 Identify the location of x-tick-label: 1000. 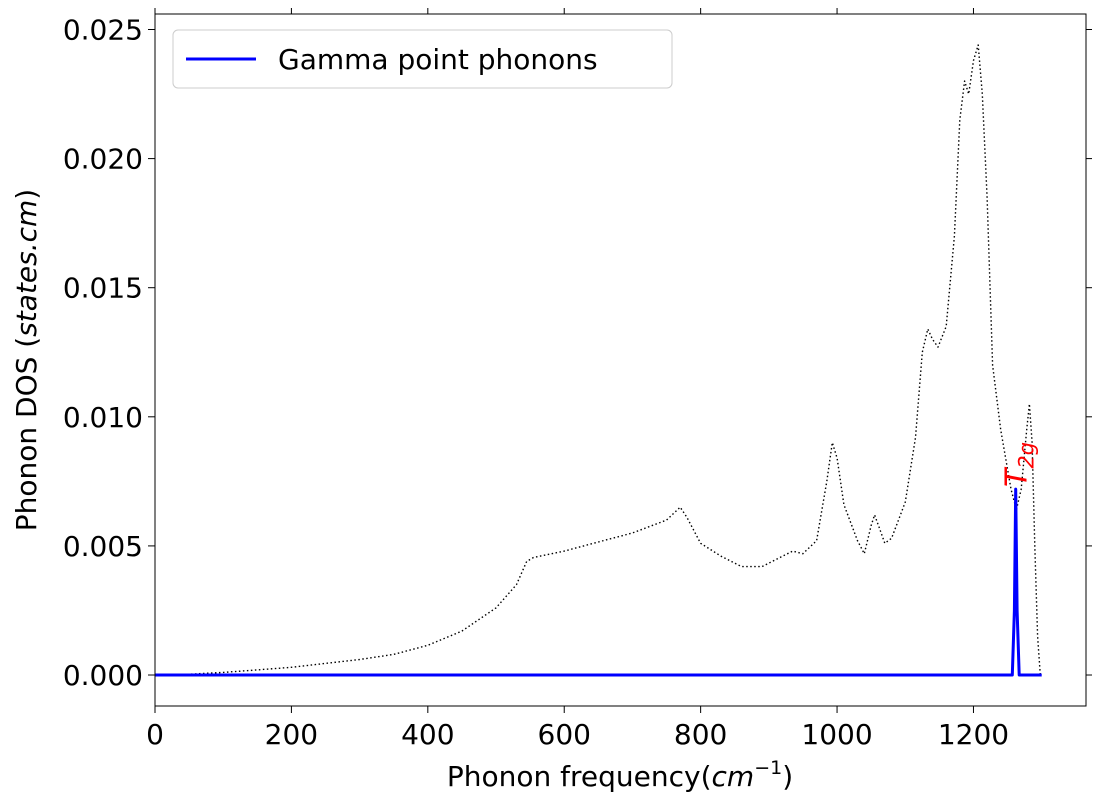
(836, 734).